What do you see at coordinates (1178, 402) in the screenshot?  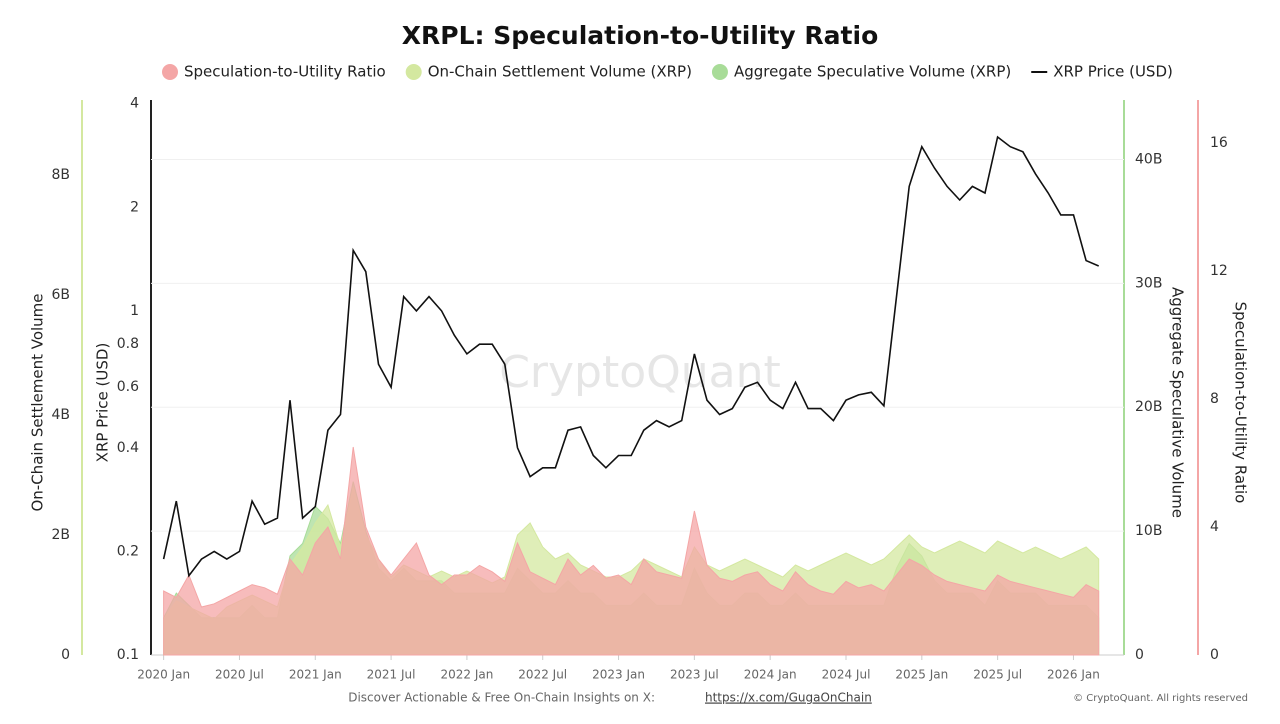 I see `axis-title: Aggregate Speculative Volume` at bounding box center [1178, 402].